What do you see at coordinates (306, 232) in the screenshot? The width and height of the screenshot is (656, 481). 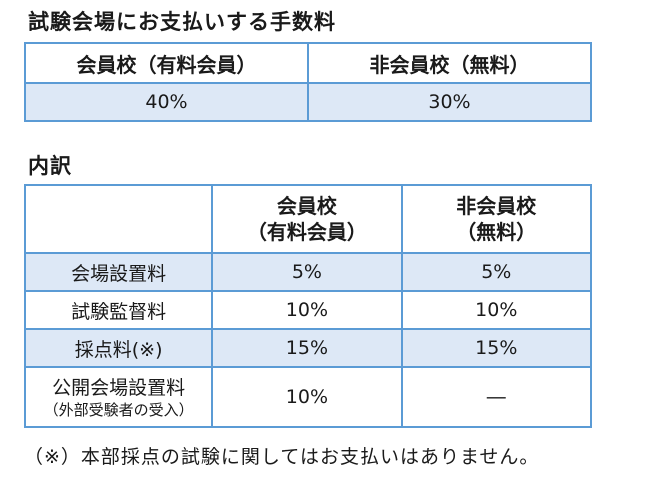 I see `breakdown-header-member-line2: （有料会員）` at bounding box center [306, 232].